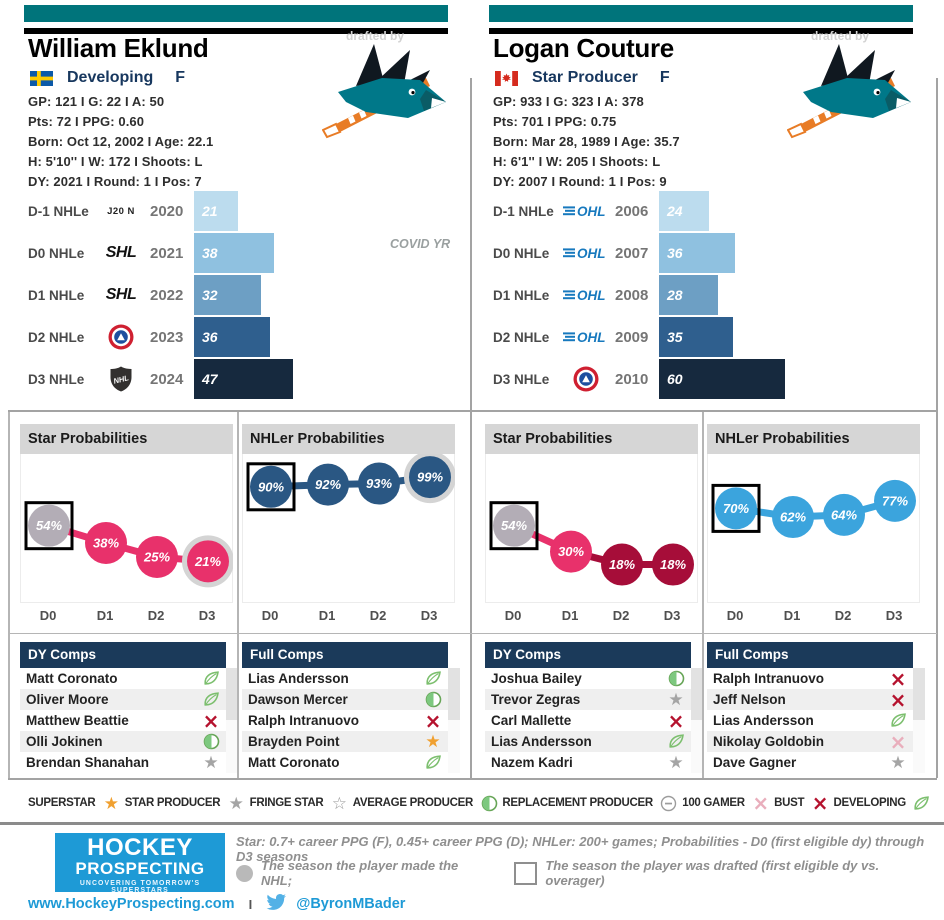  Describe the element at coordinates (216, 211) in the screenshot. I see `nhle-bar: 21` at that location.